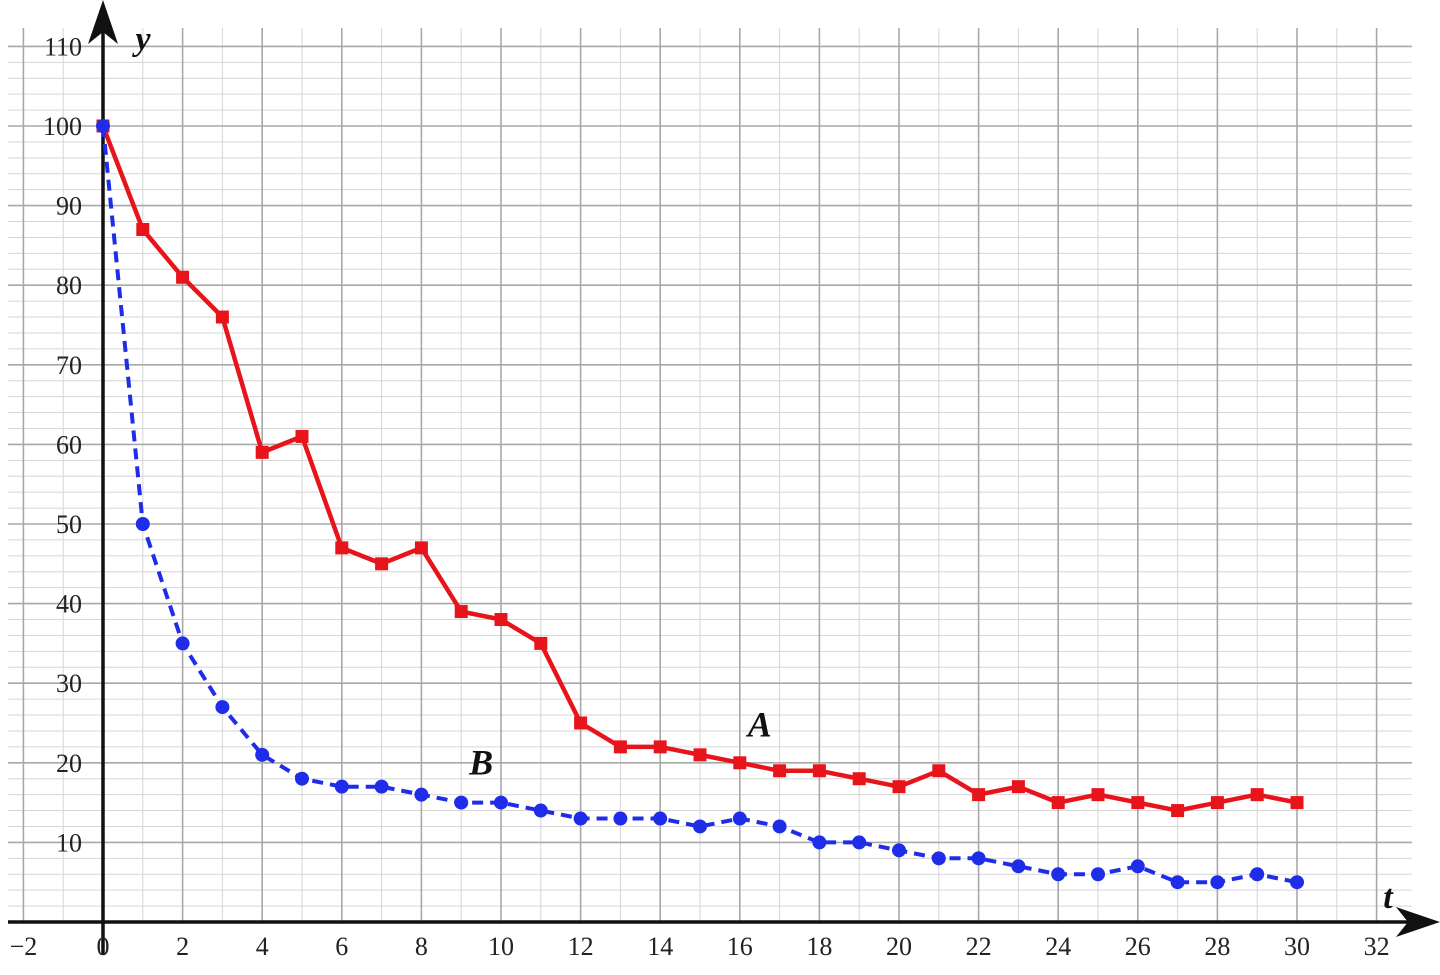 This screenshot has width=1440, height=975. Describe the element at coordinates (1377, 946) in the screenshot. I see `x-tick-label: 32` at that location.